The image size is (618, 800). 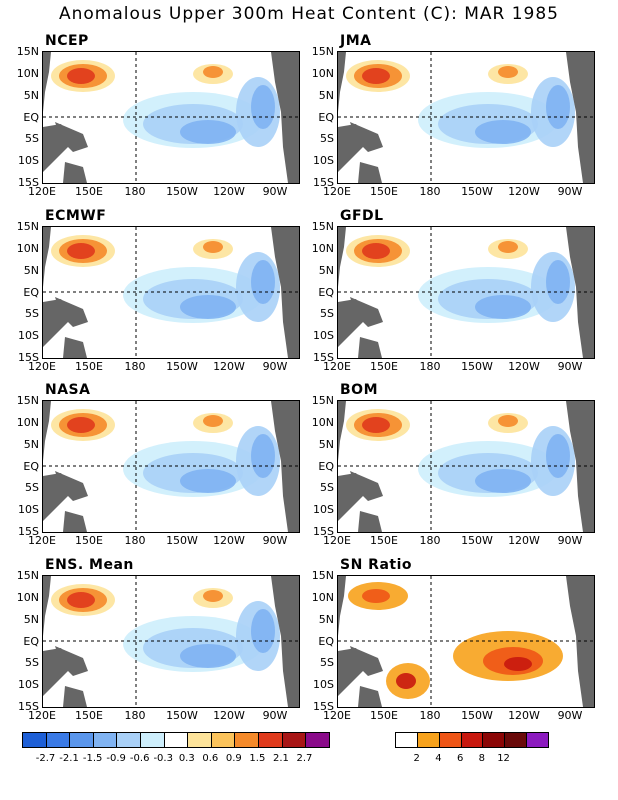 What do you see at coordinates (482, 758) in the screenshot?
I see `colorbar-label: 8` at bounding box center [482, 758].